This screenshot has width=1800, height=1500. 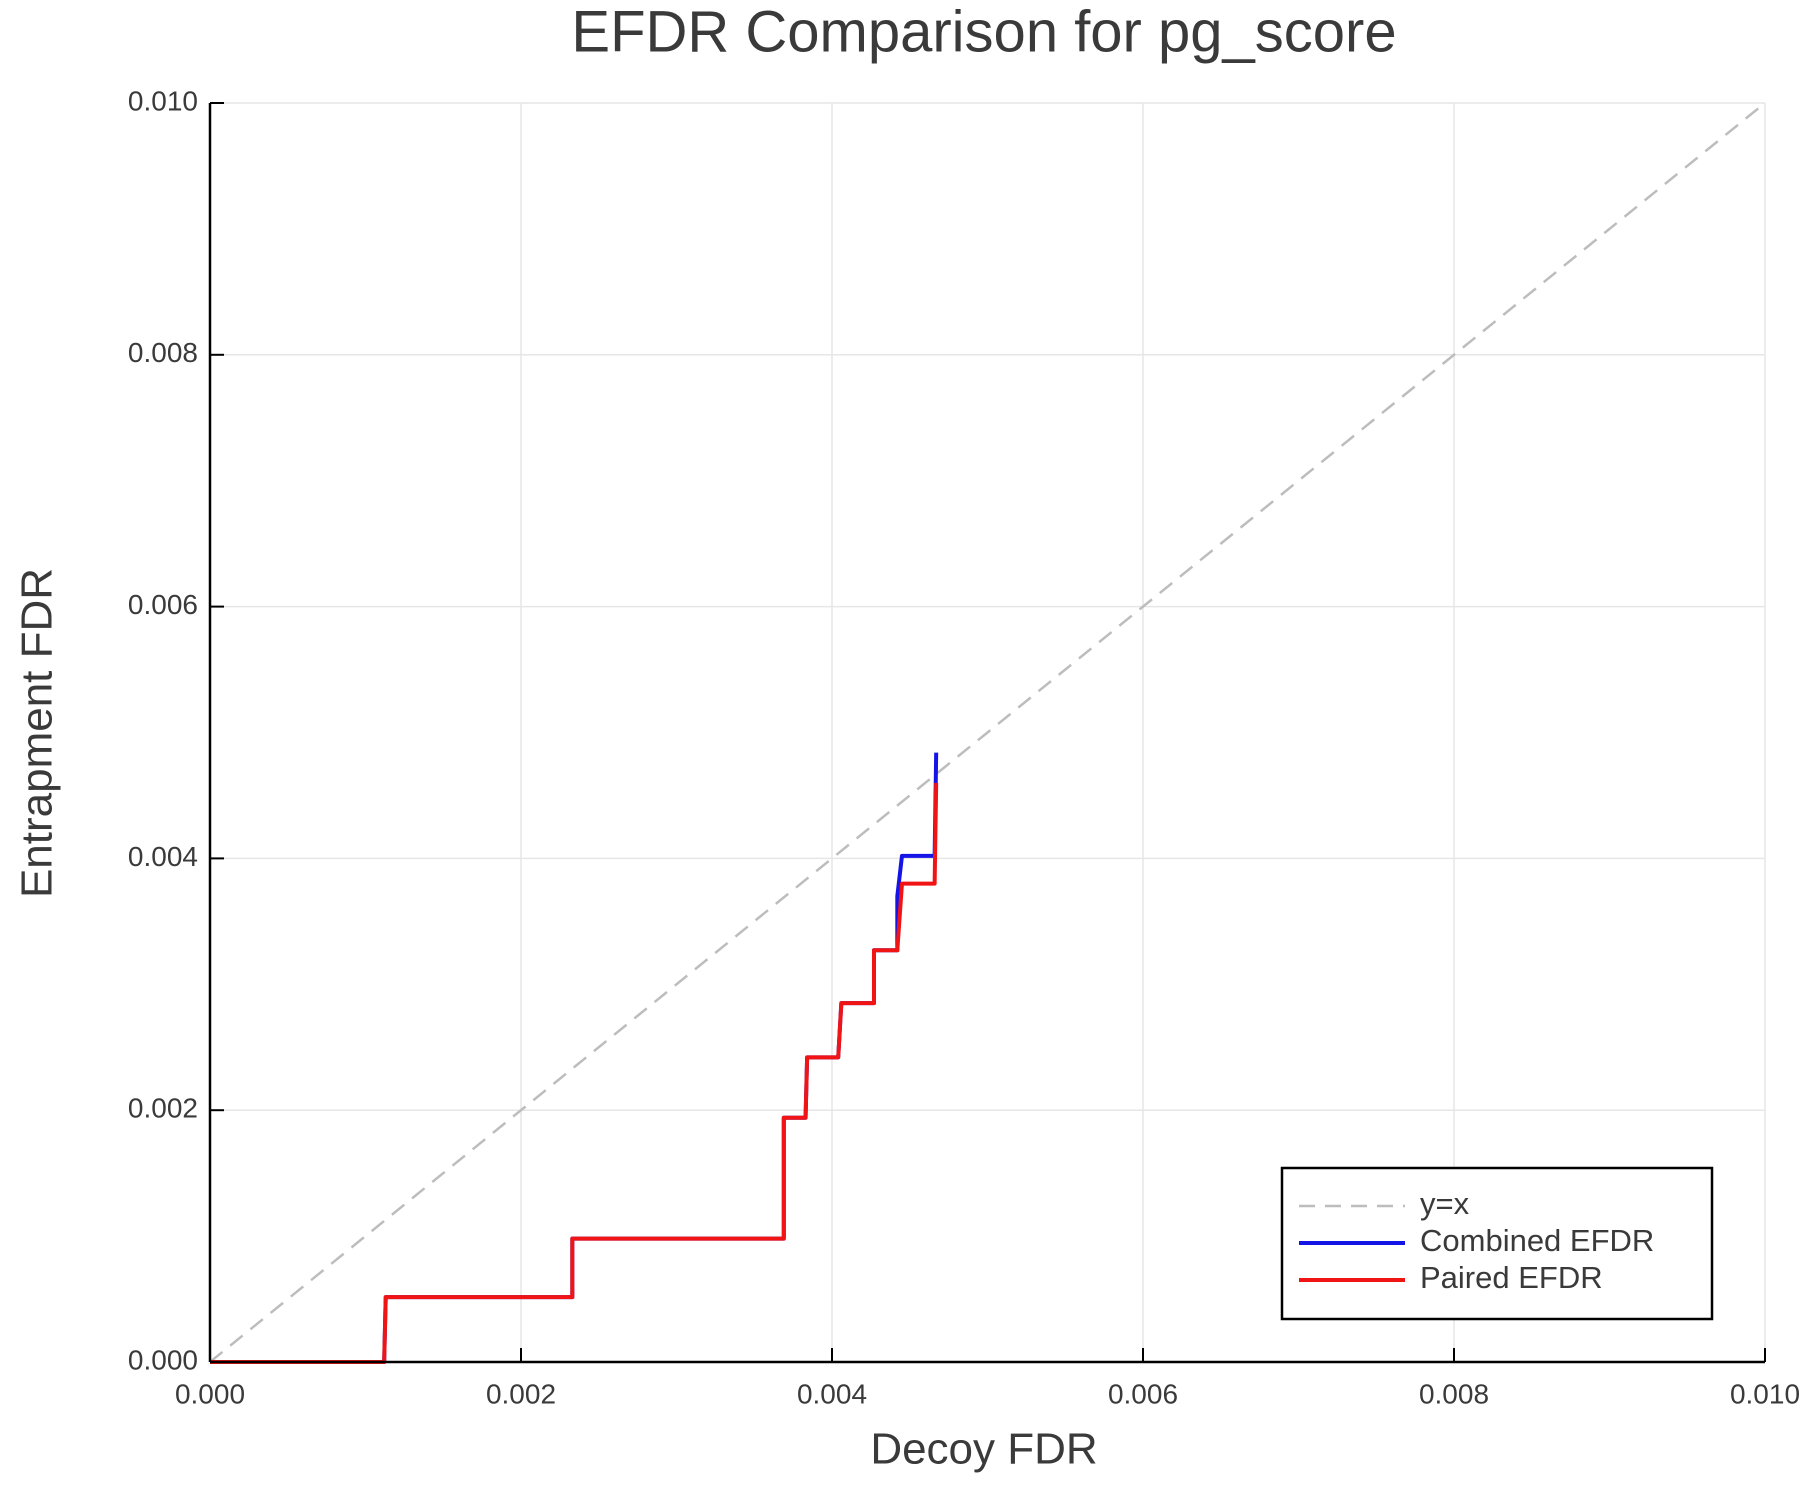 What do you see at coordinates (1511, 1277) in the screenshot?
I see `legend-label: Paired EFDR` at bounding box center [1511, 1277].